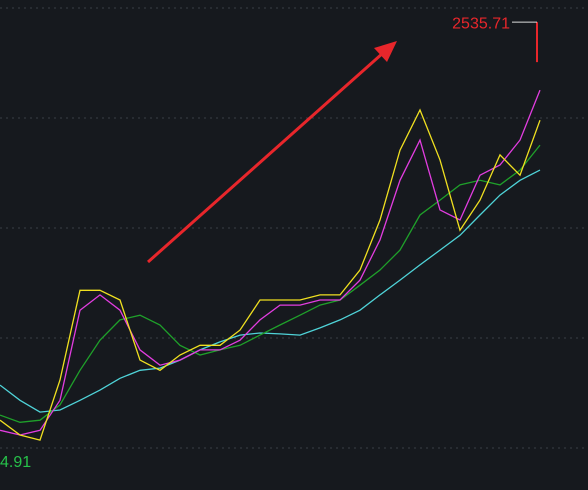 Image resolution: width=588 pixels, height=490 pixels. I want to click on arrow-head, so click(385, 51).